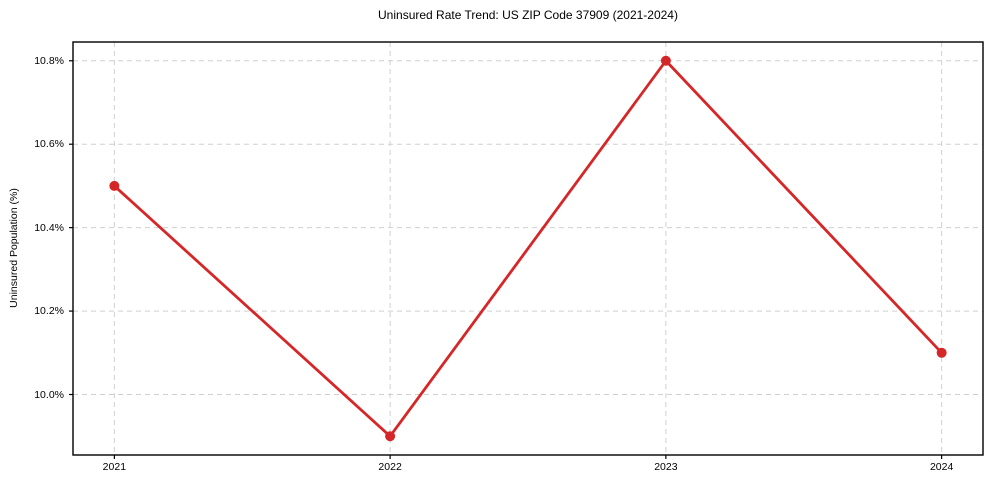 This screenshot has height=490, width=989. I want to click on y-tick-label: 10.6%, so click(49, 144).